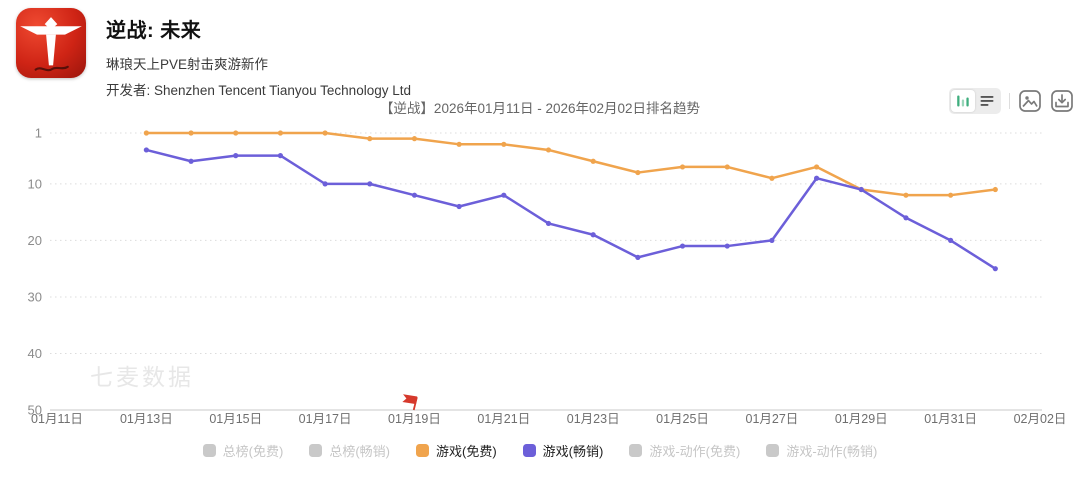 This screenshot has width=1080, height=479. I want to click on app-icon, so click(51, 43).